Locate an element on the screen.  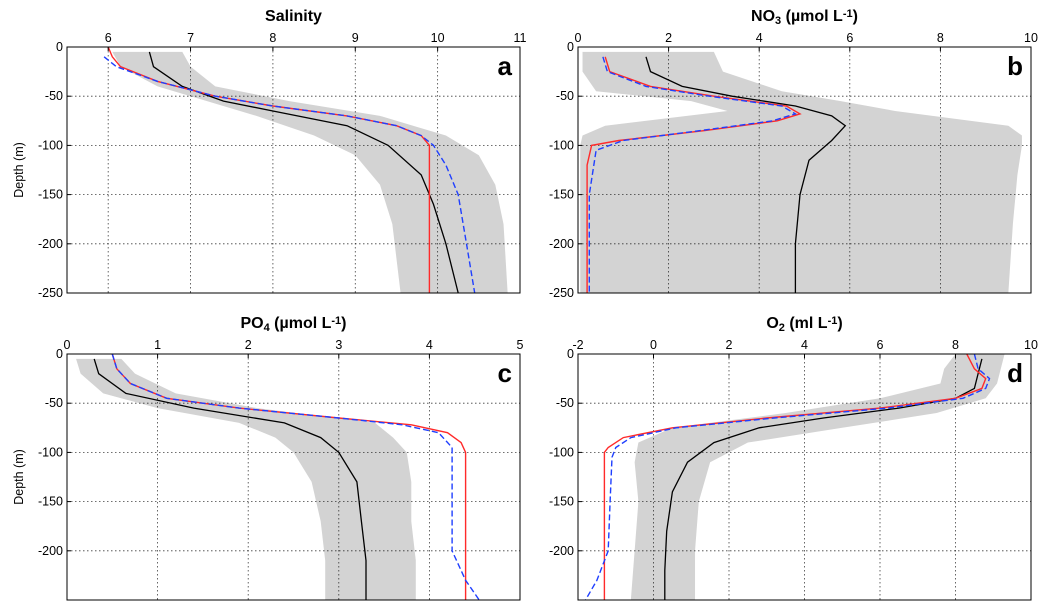
panel-letter: a is located at coordinates (505, 66).